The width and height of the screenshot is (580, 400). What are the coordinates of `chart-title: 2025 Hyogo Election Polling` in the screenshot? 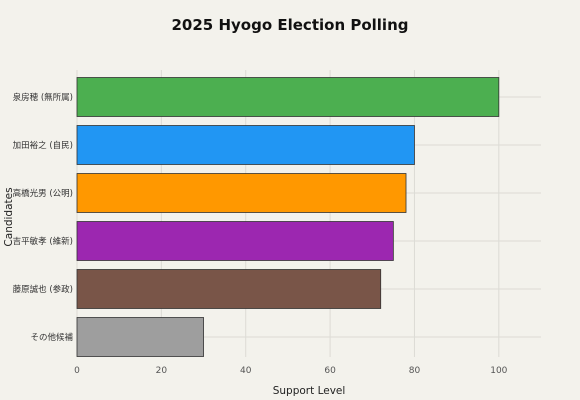 It's located at (290, 25).